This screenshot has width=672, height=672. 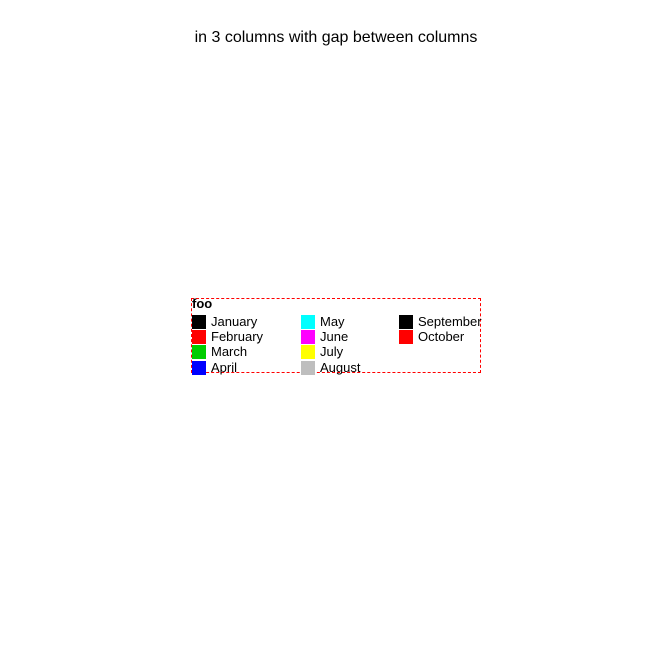 I want to click on legend-entry: July, so click(x=322, y=351).